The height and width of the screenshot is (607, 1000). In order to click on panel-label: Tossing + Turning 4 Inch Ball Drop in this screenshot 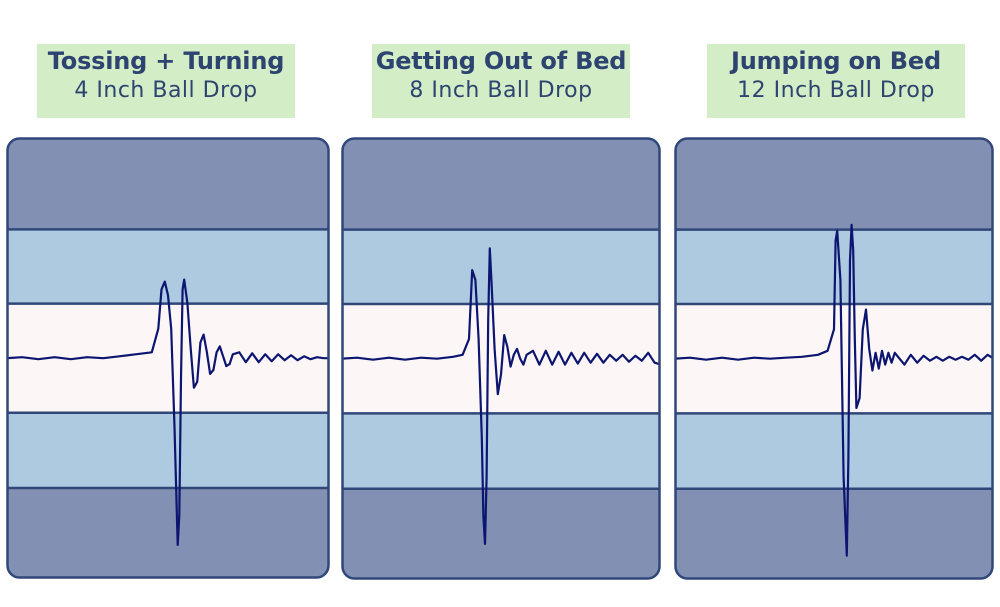, I will do `click(166, 81)`.